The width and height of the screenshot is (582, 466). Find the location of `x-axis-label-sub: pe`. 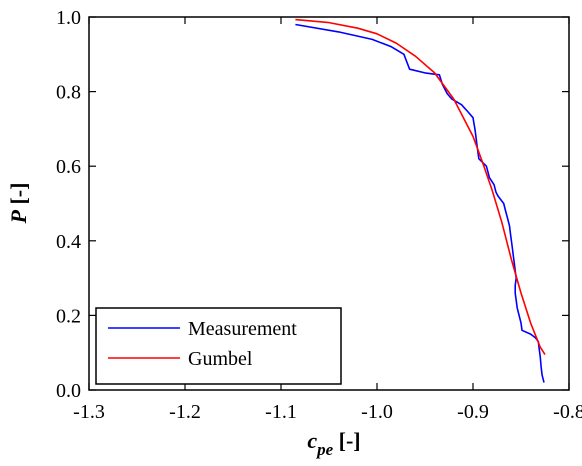

x-axis-label-sub: pe is located at coordinates (324, 449).